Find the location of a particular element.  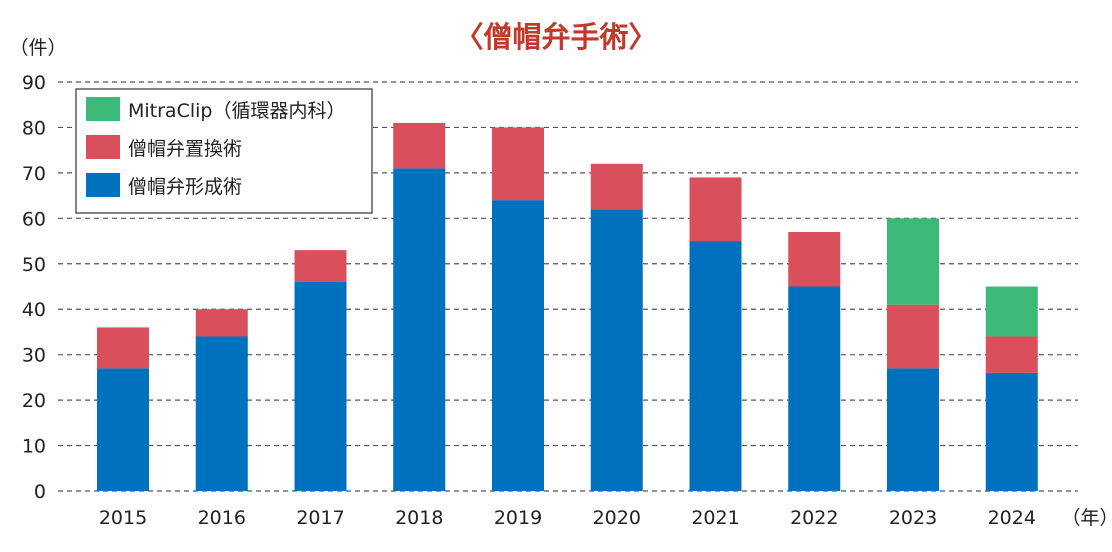

y-tick-label: 90 is located at coordinates (34, 83).